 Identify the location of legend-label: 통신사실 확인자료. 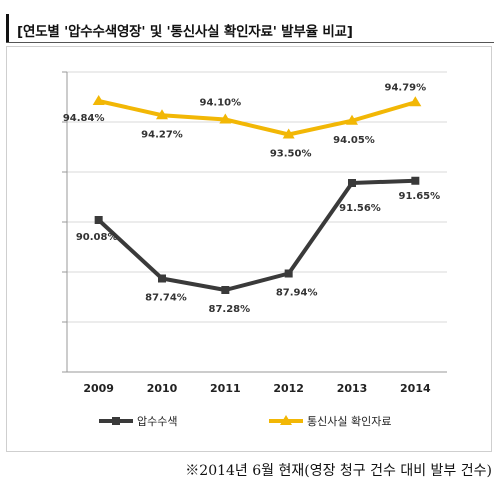
(349, 421).